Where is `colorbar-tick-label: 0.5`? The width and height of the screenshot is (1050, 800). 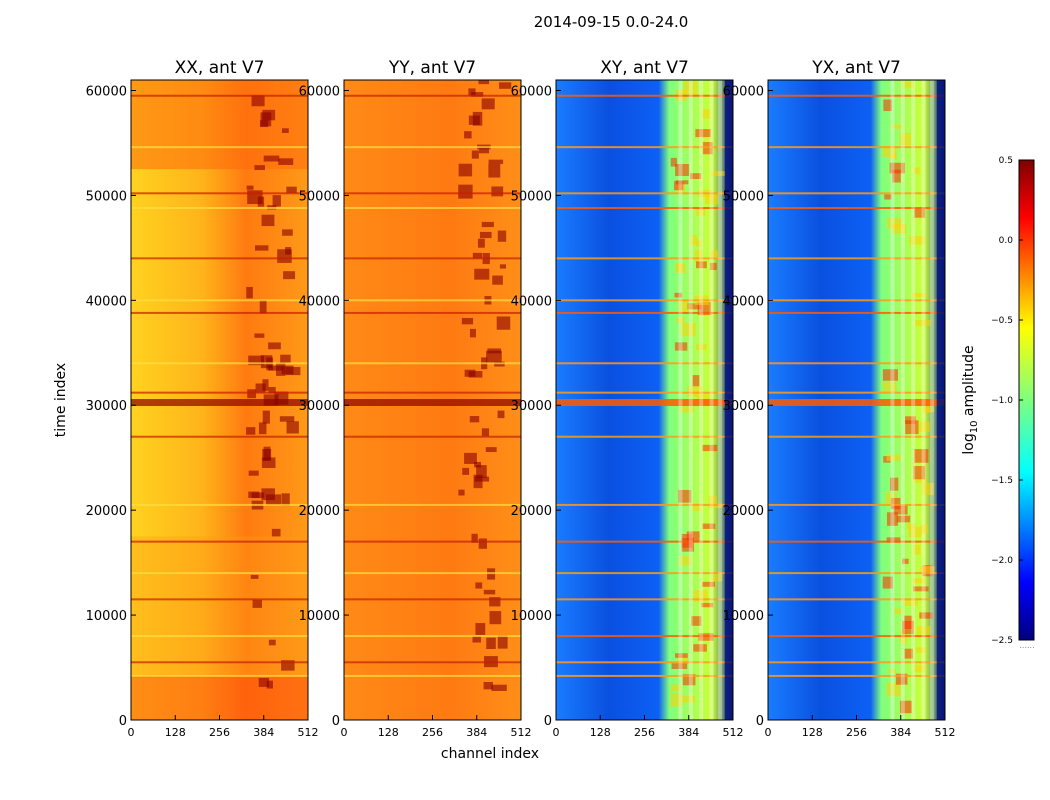 colorbar-tick-label: 0.5 is located at coordinates (1006, 161).